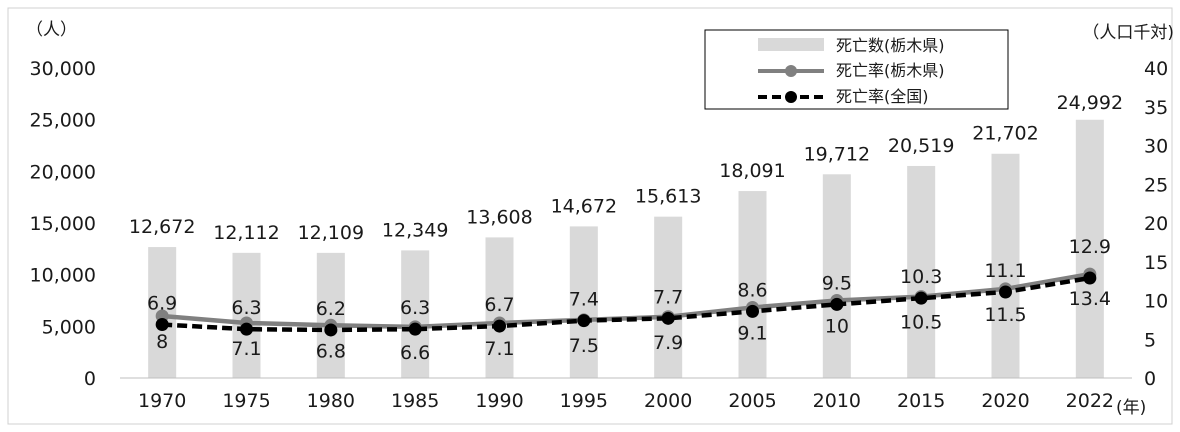 Image resolution: width=1180 pixels, height=432 pixels. I want to click on legend-label-deaths: 死亡数(栃木県), so click(890, 45).